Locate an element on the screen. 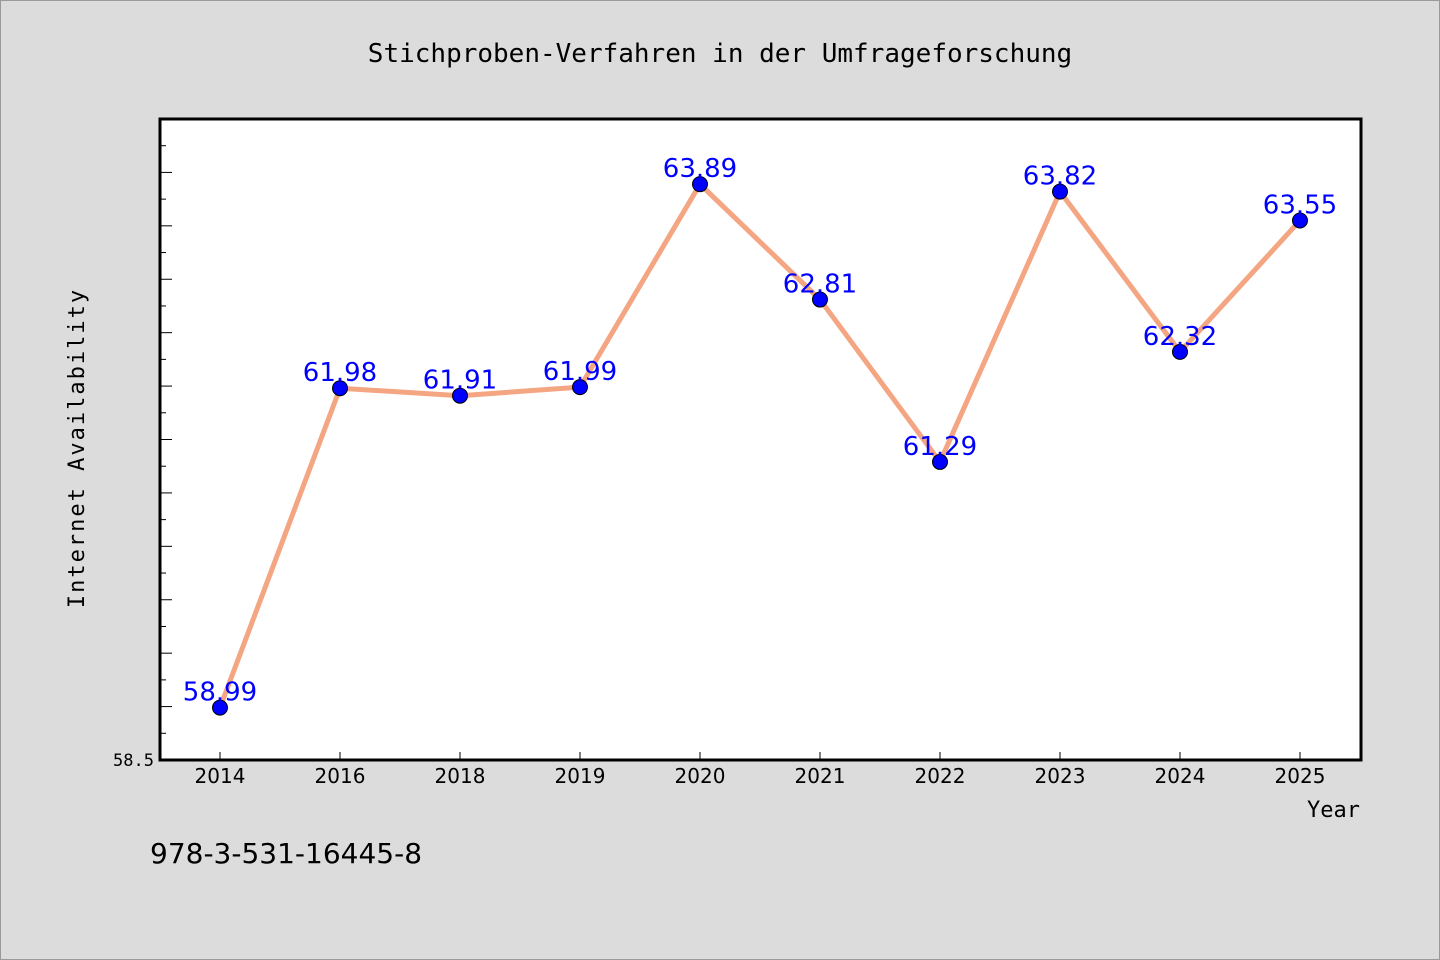  data-label: 63.82 is located at coordinates (1060, 177).